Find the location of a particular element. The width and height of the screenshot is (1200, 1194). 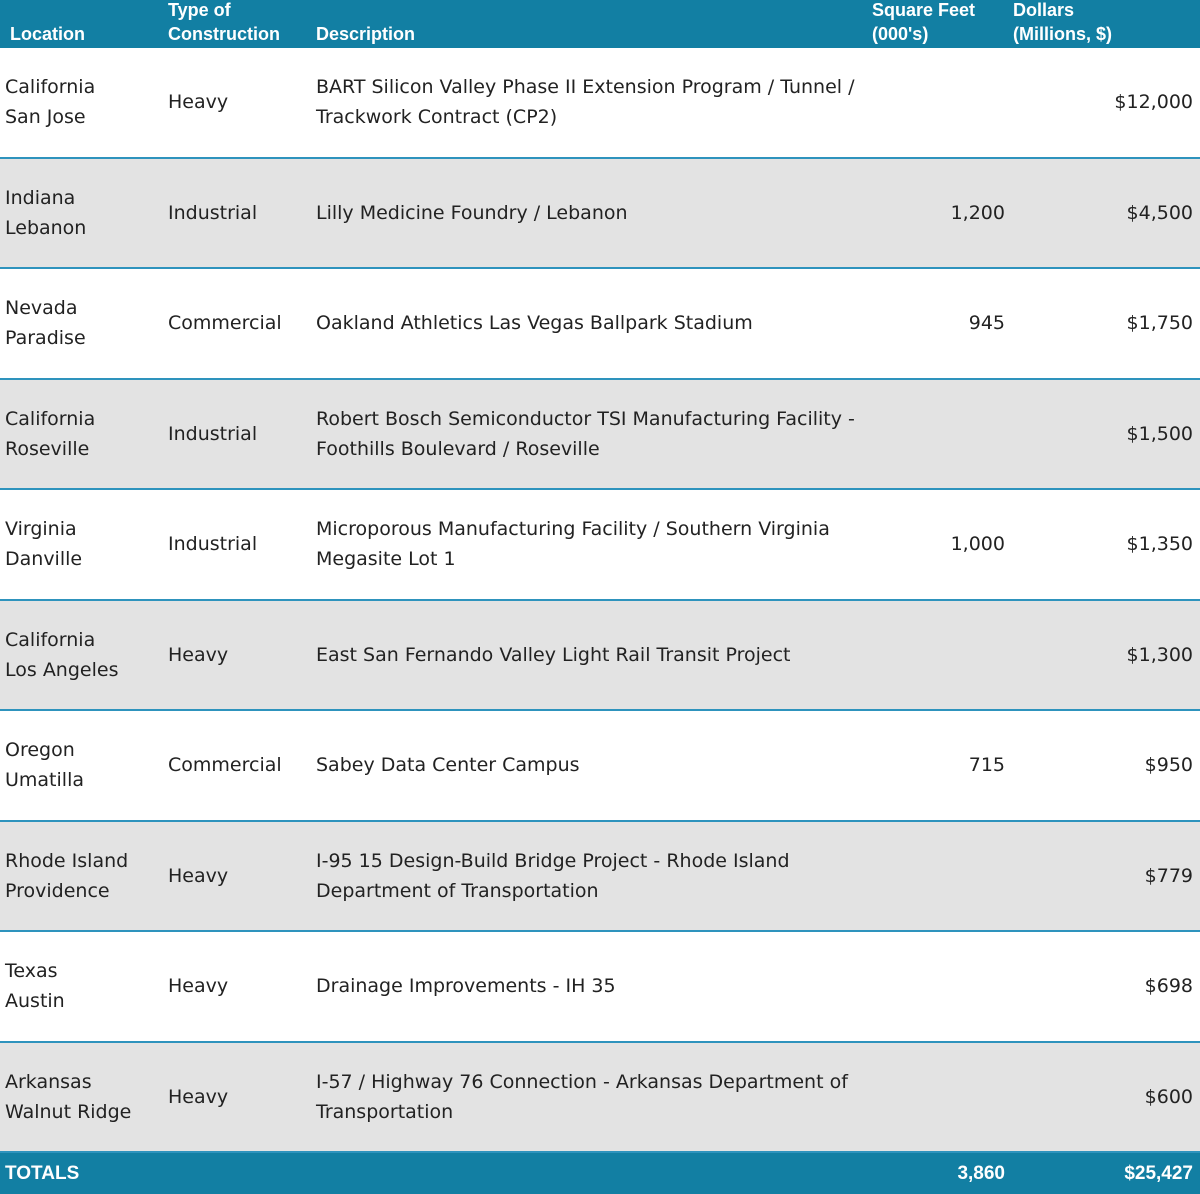

dollars: $600 is located at coordinates (1168, 1096).